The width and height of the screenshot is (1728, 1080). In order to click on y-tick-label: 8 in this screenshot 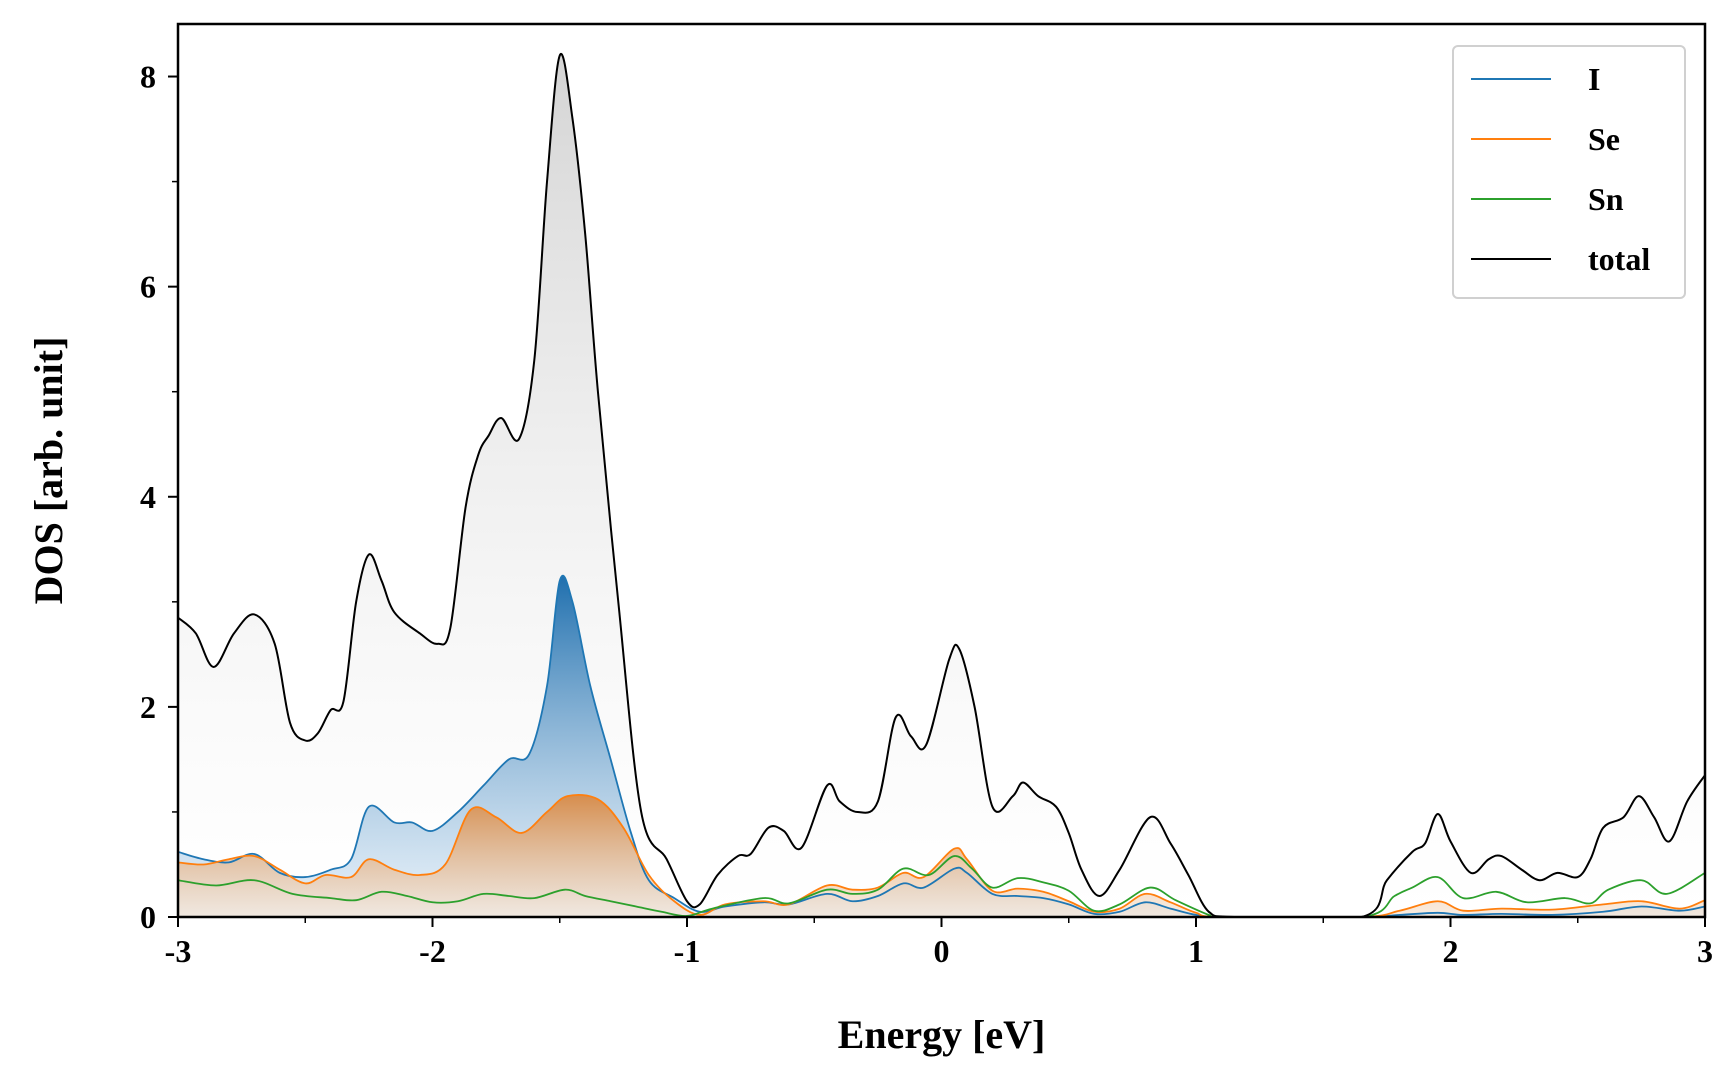, I will do `click(148, 77)`.